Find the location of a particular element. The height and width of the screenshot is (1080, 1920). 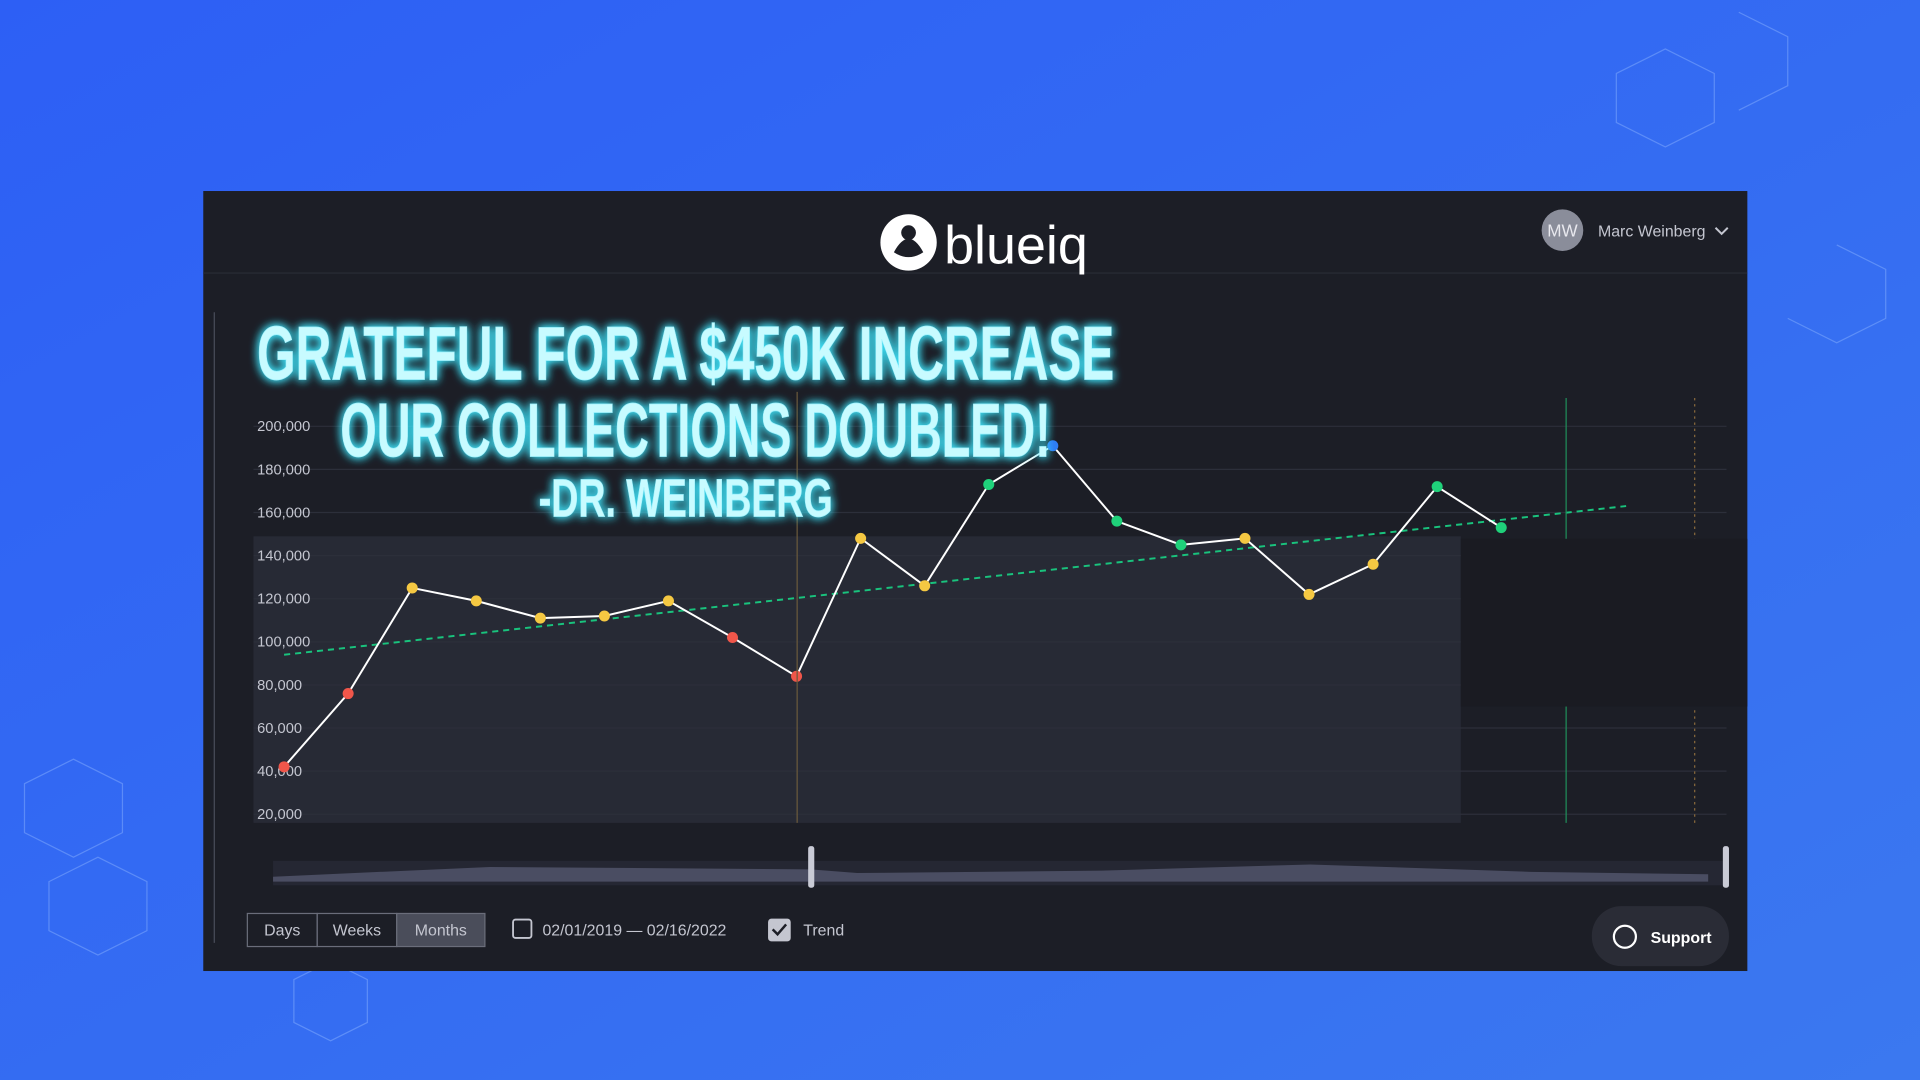

support-icon is located at coordinates (1625, 936).